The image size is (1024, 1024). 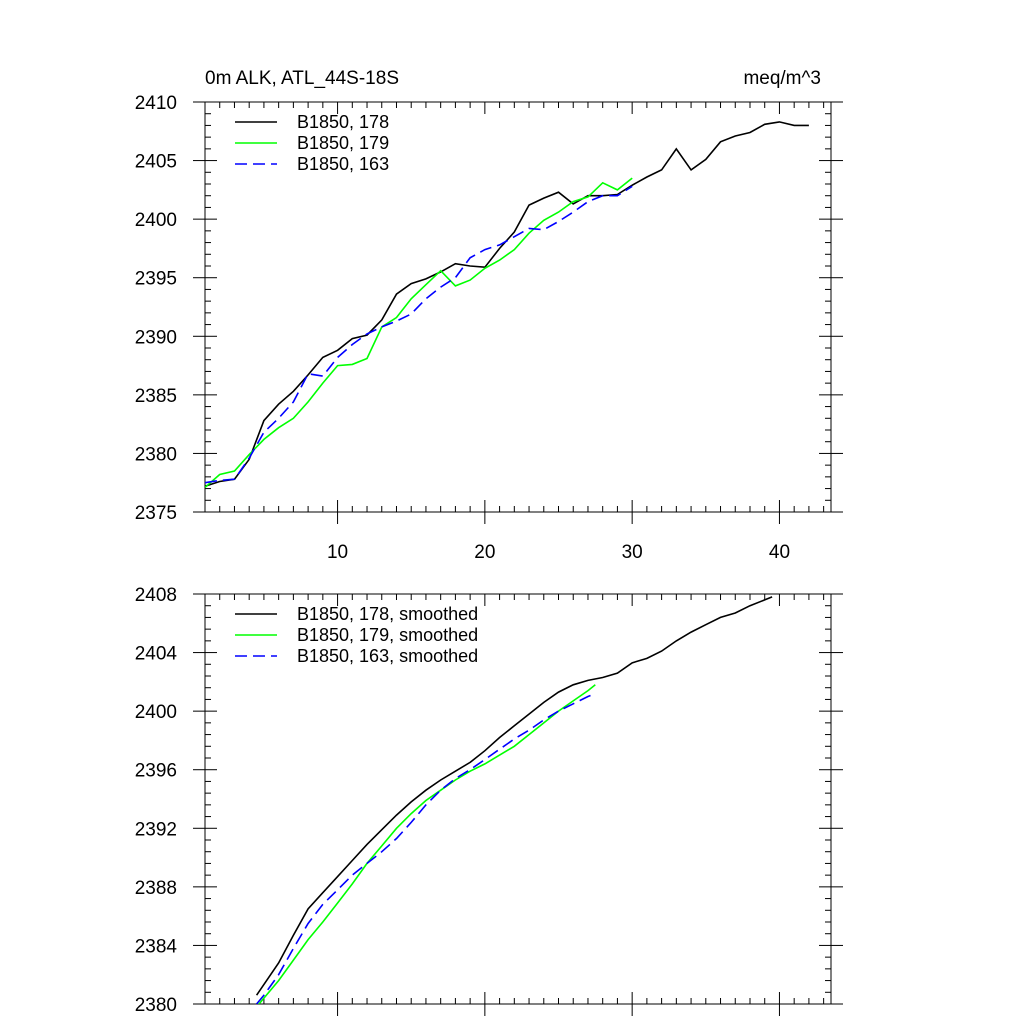 What do you see at coordinates (156, 654) in the screenshot?
I see `bottom-y-tick-label: 2404` at bounding box center [156, 654].